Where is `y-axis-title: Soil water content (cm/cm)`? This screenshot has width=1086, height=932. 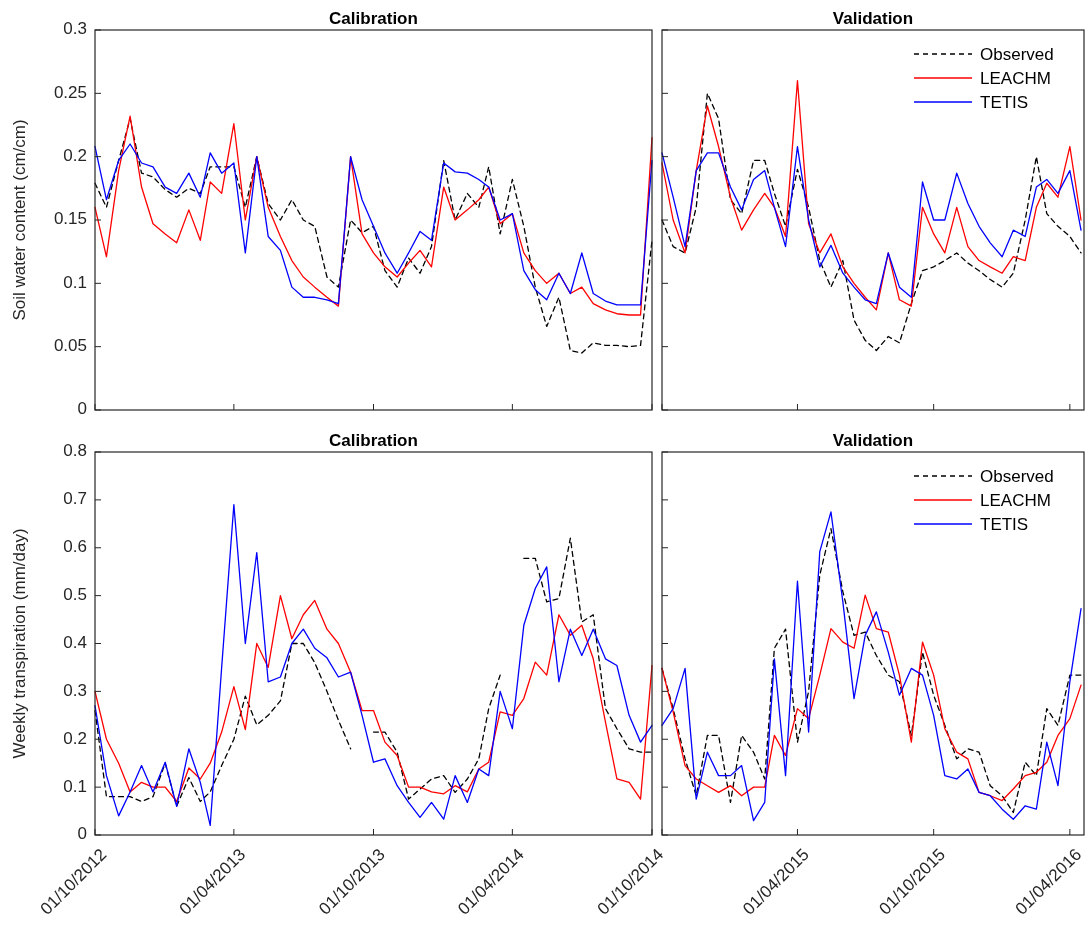 y-axis-title: Soil water content (cm/cm) is located at coordinates (19, 220).